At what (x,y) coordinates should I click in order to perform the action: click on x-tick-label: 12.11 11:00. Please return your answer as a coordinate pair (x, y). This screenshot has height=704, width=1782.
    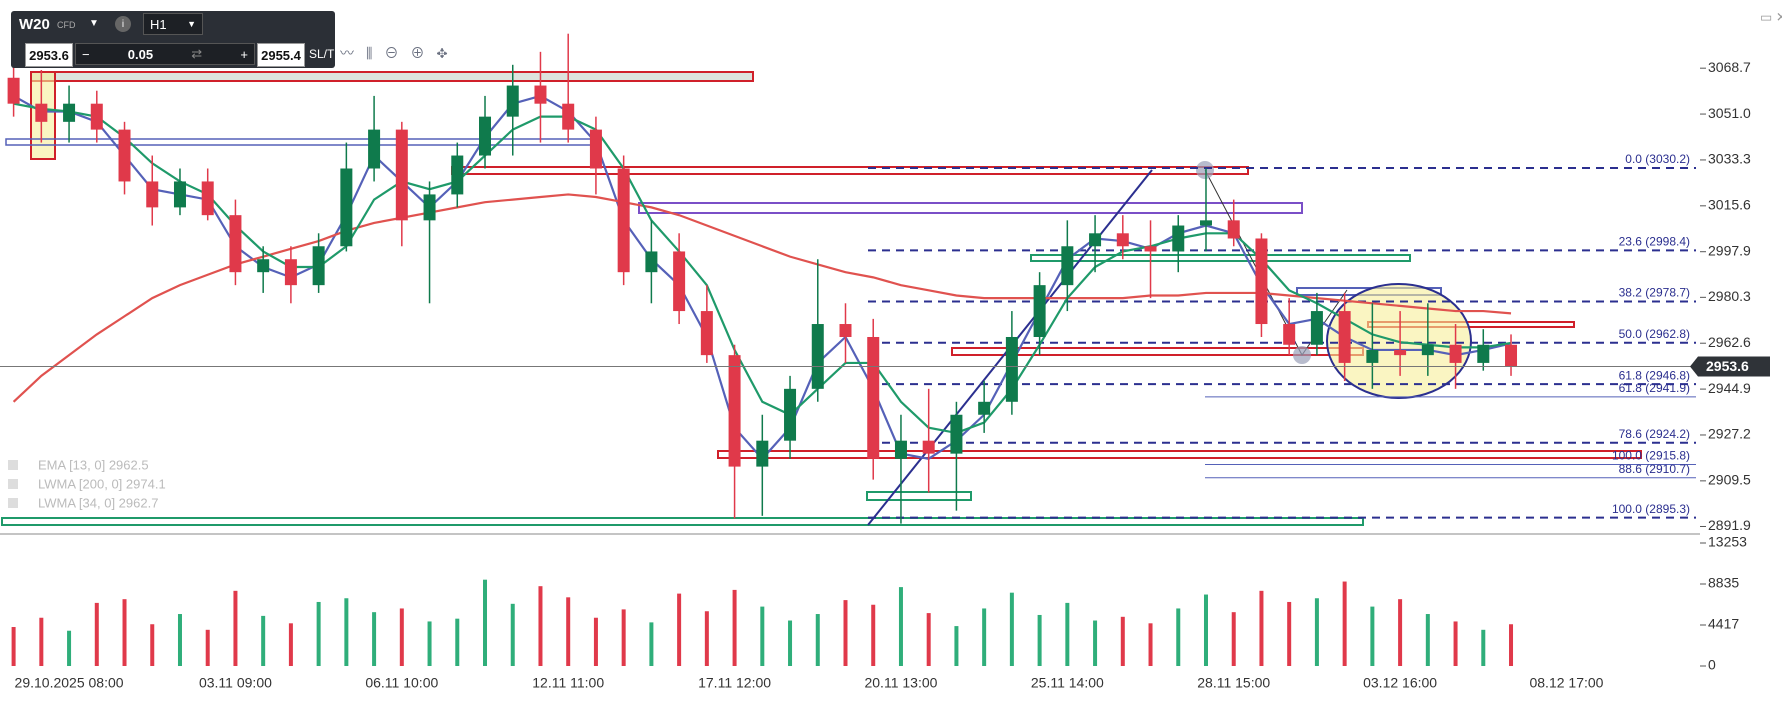
    Looking at the image, I should click on (568, 683).